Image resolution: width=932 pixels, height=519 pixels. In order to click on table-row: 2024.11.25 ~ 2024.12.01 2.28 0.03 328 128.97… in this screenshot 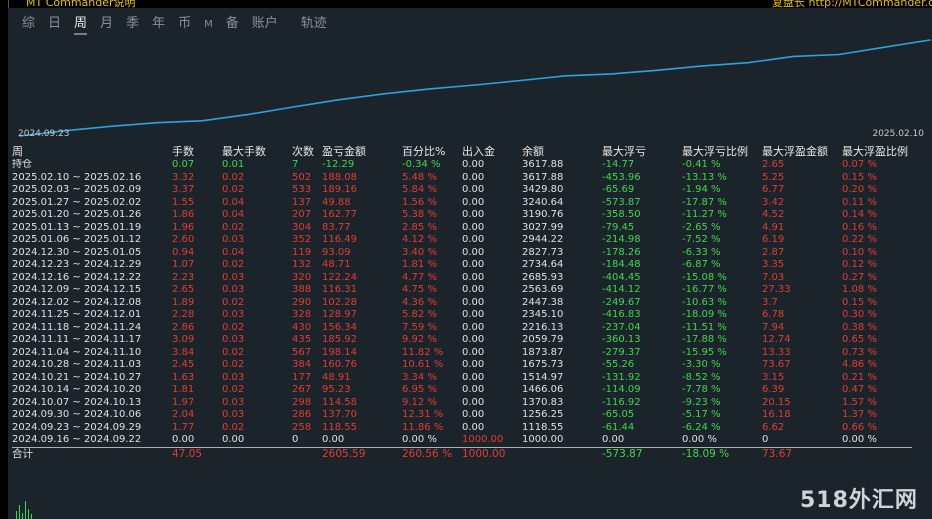, I will do `click(462, 315)`.